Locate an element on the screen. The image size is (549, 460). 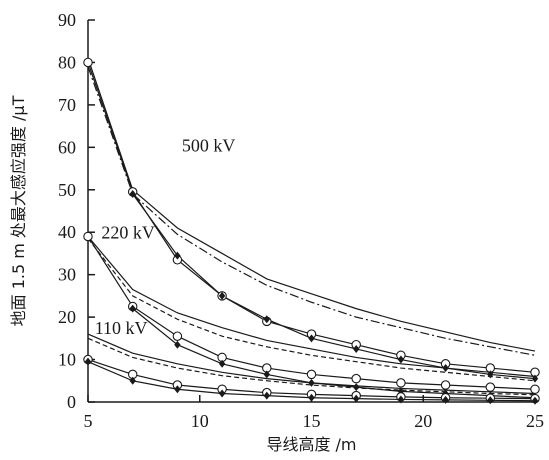
y-tick-label: 0 is located at coordinates (71, 402).